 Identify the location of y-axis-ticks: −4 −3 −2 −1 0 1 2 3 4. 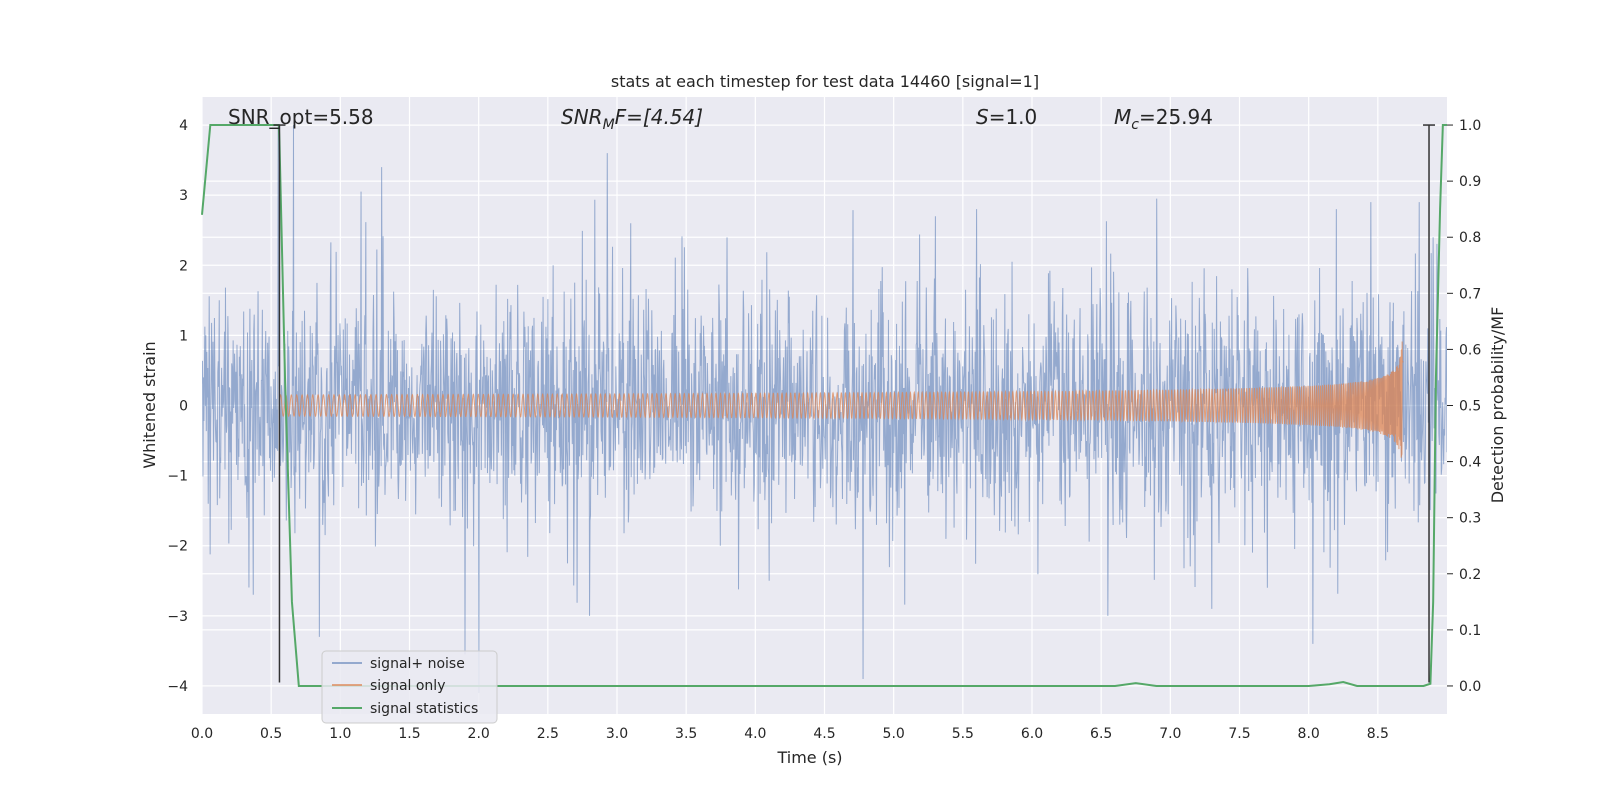
(177, 406).